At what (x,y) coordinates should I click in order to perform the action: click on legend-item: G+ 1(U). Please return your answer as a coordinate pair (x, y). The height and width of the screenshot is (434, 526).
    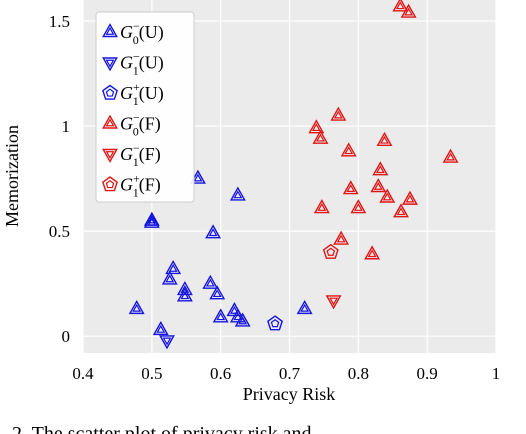
    Looking at the image, I should click on (133, 94).